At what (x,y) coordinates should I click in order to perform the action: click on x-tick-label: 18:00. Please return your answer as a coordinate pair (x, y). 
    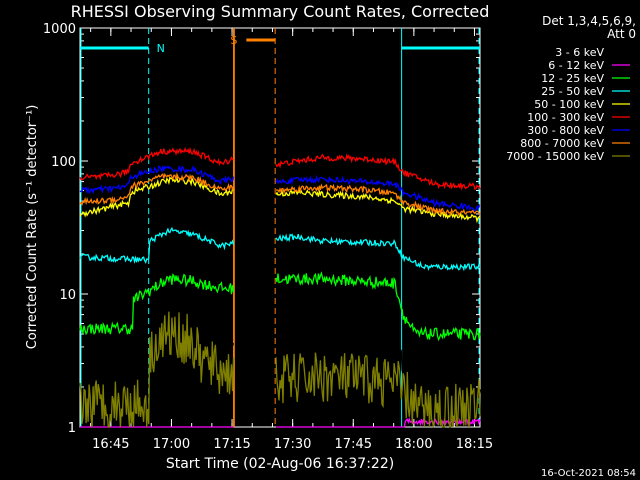
    Looking at the image, I should click on (413, 444).